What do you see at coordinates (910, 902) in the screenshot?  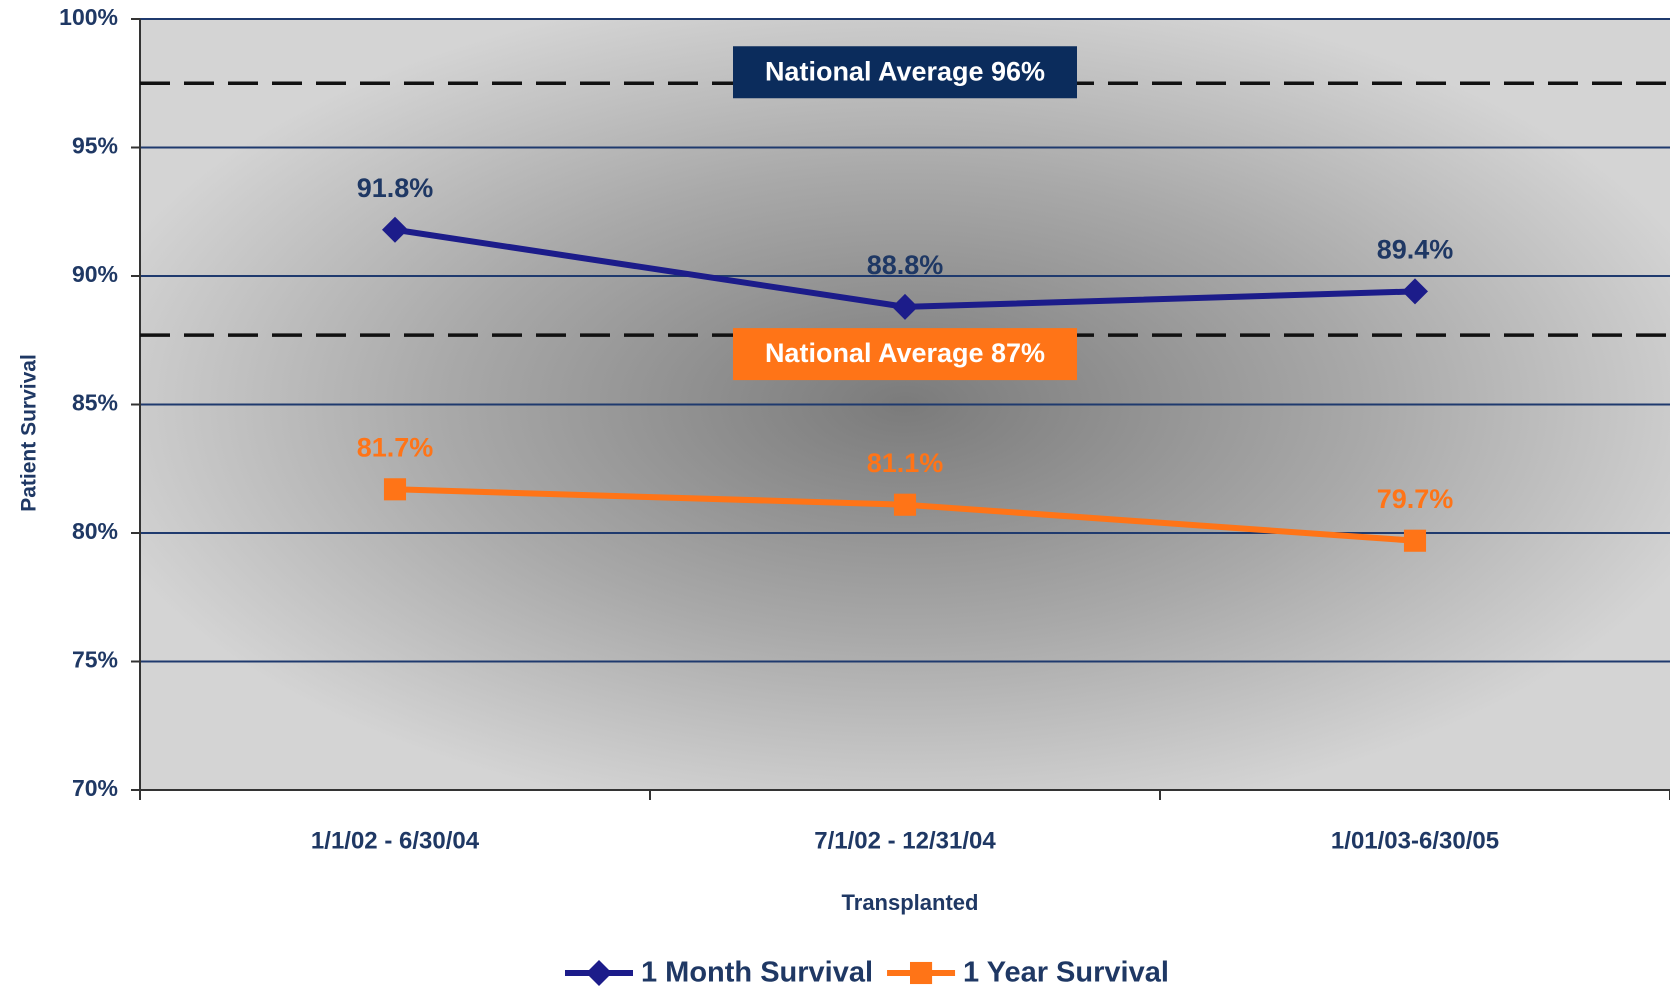 I see `x-axis-title: Transplanted` at bounding box center [910, 902].